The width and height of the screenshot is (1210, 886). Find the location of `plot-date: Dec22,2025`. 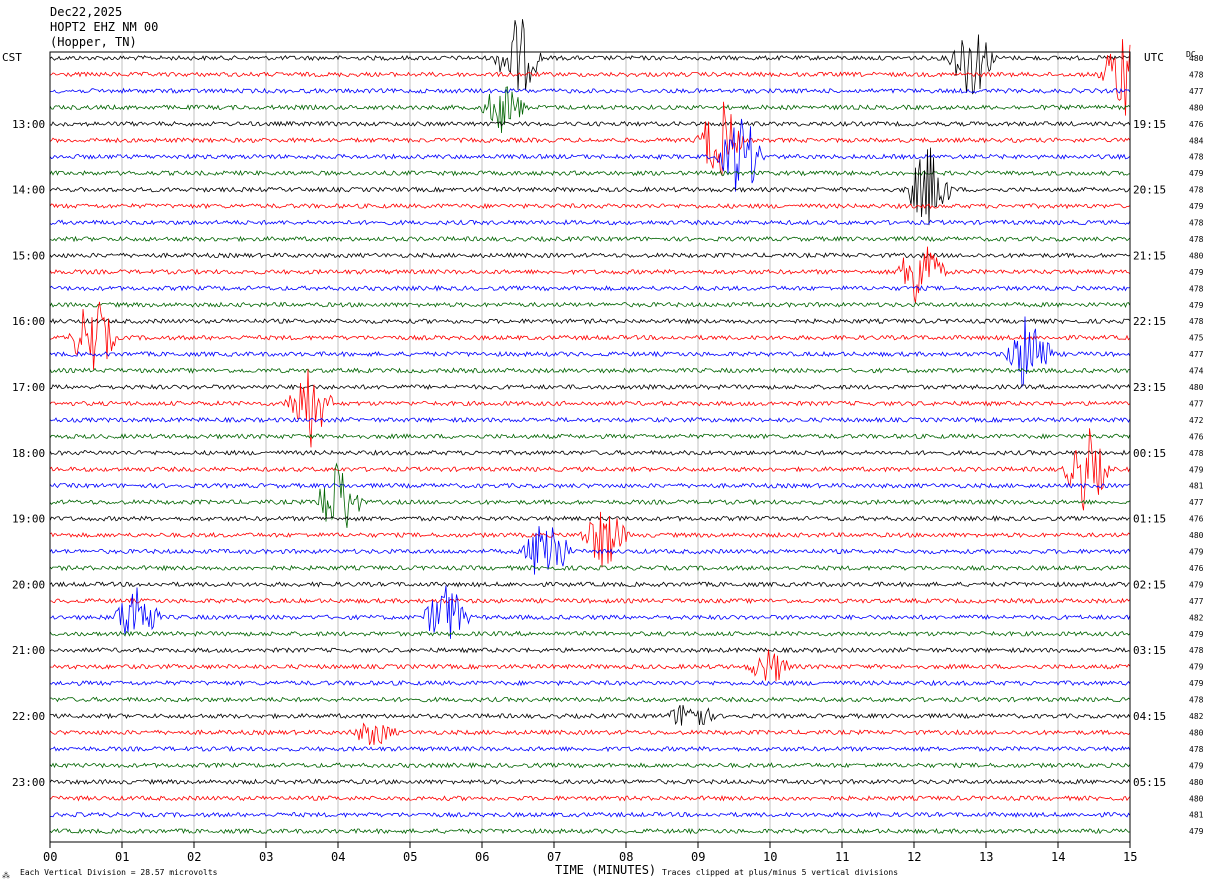

plot-date: Dec22,2025 is located at coordinates (86, 12).